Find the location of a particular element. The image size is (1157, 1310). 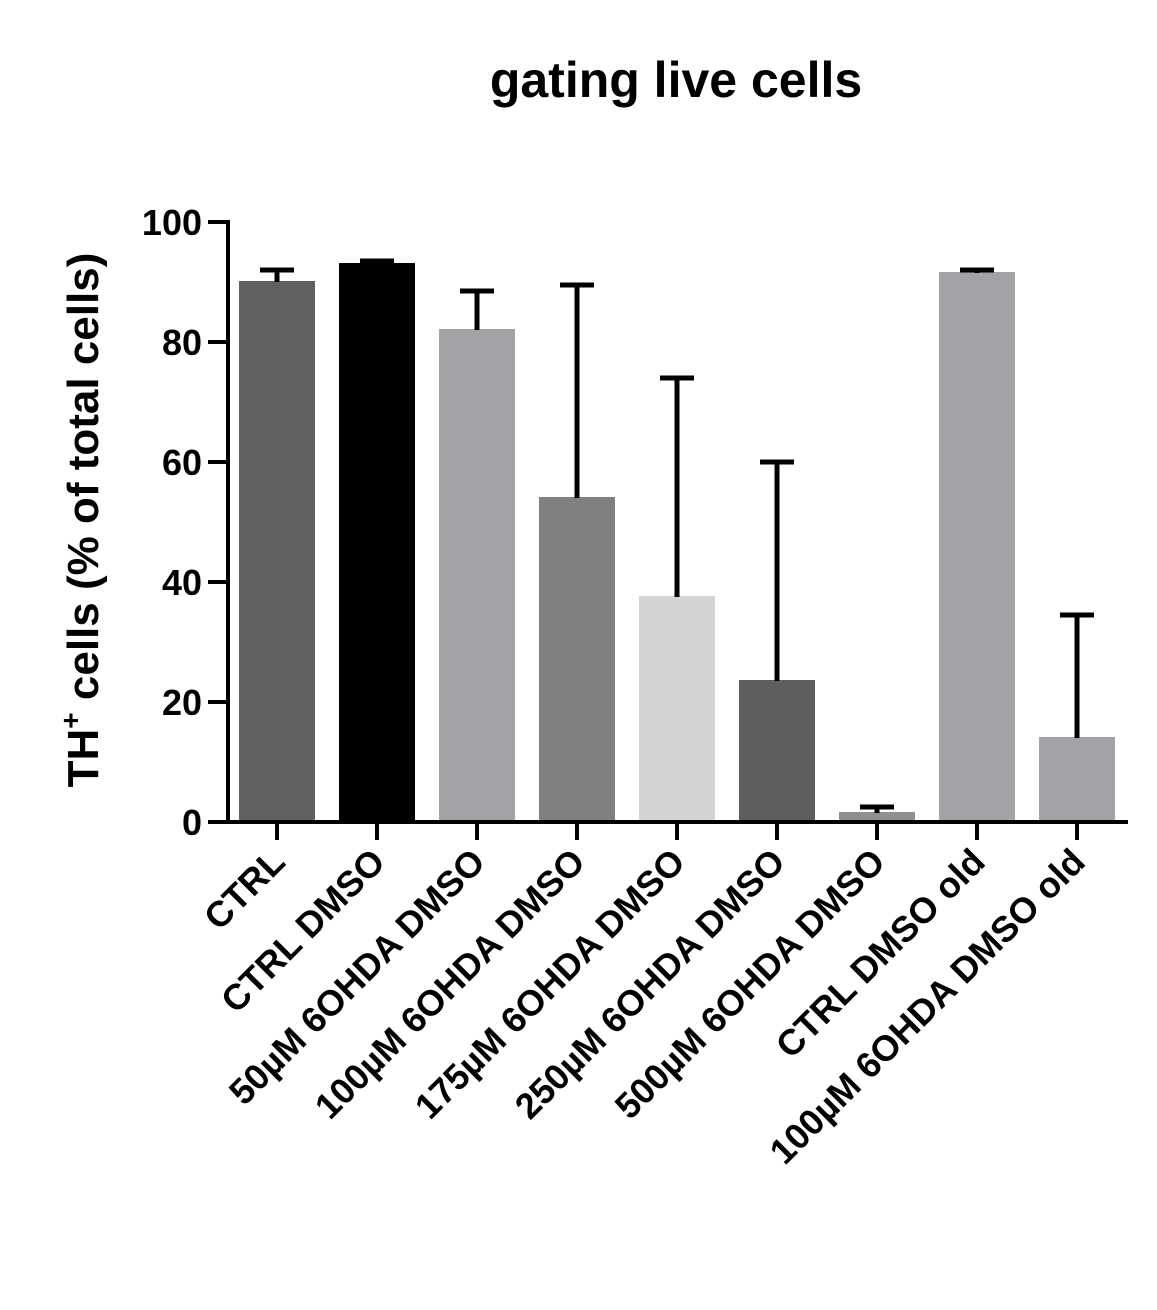

y-tick-label: 20 is located at coordinates (182, 702).